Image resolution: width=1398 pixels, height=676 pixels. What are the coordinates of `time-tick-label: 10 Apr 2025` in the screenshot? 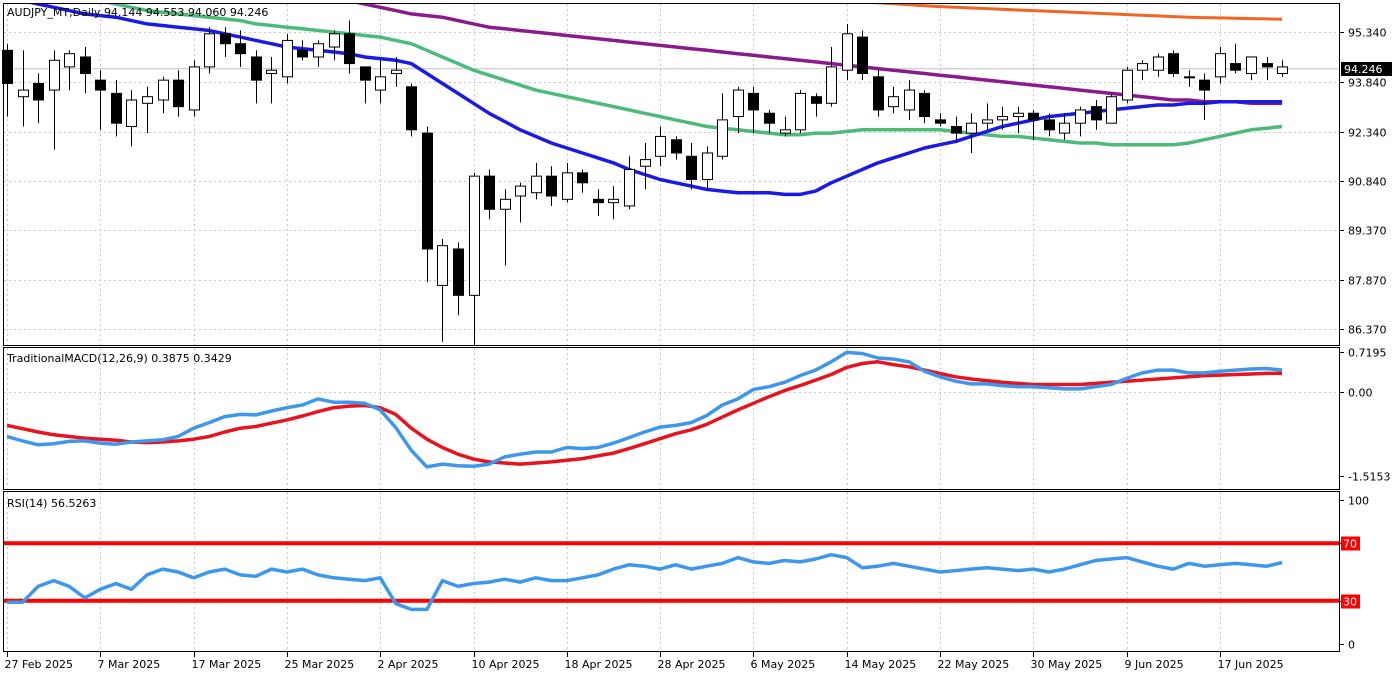 It's located at (506, 664).